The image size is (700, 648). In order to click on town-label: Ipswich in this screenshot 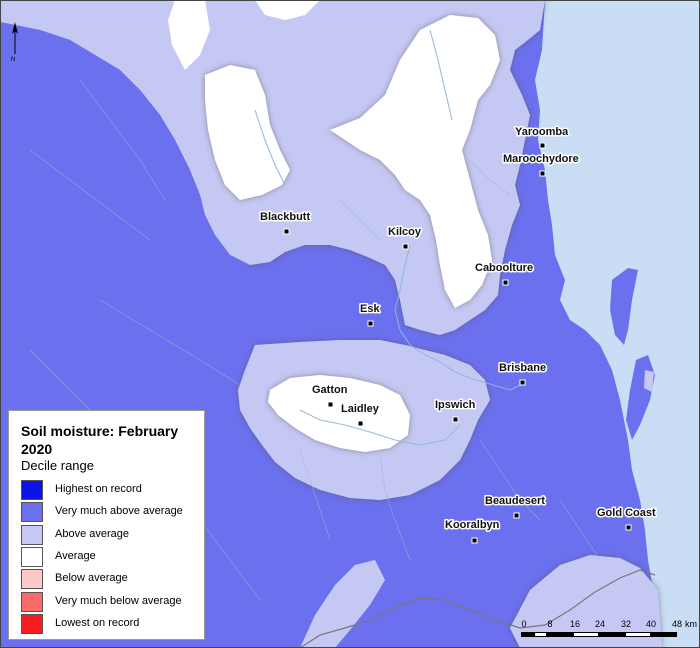, I will do `click(455, 405)`.